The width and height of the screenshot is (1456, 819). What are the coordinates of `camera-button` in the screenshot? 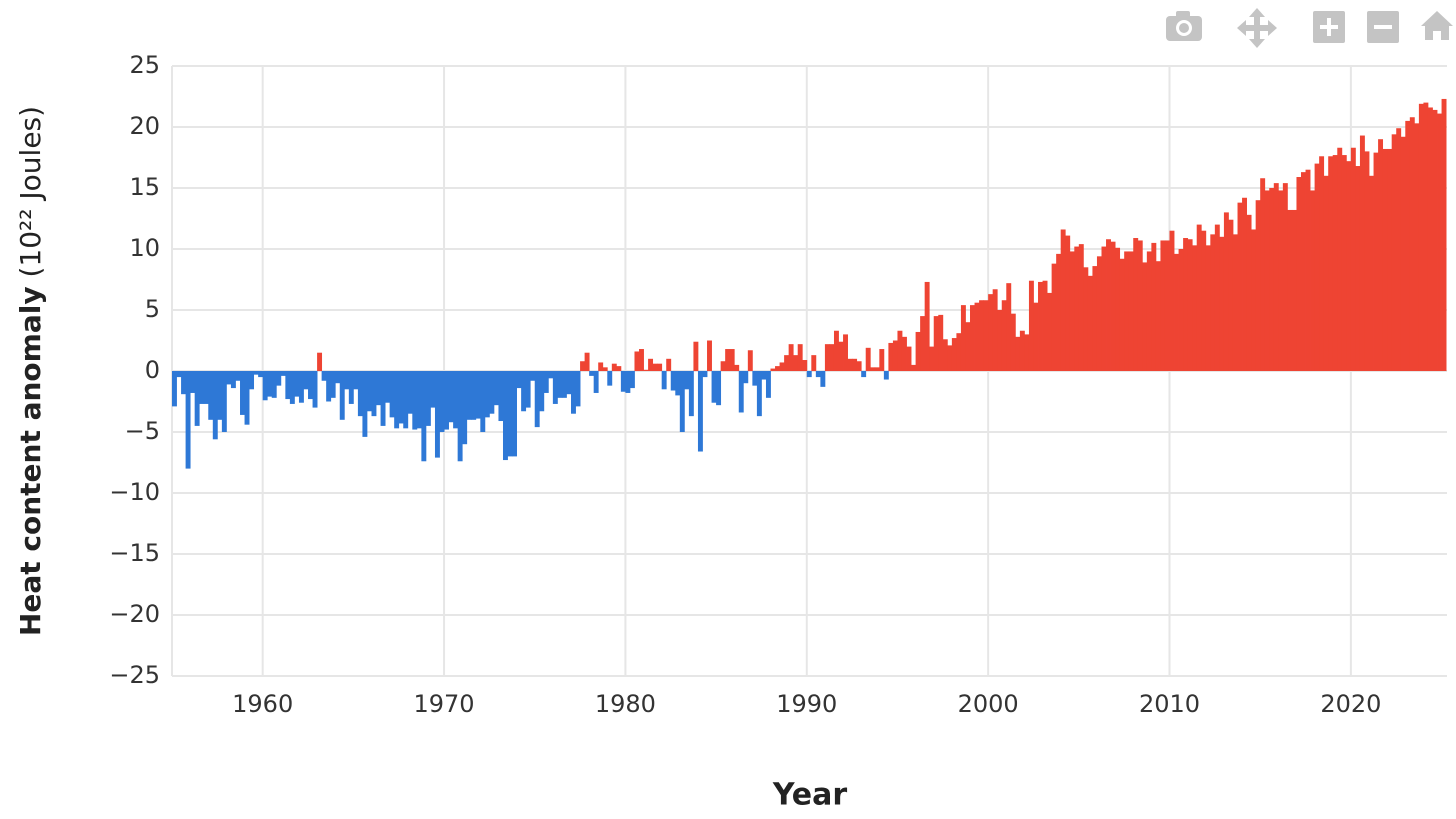 It's located at (1184, 26).